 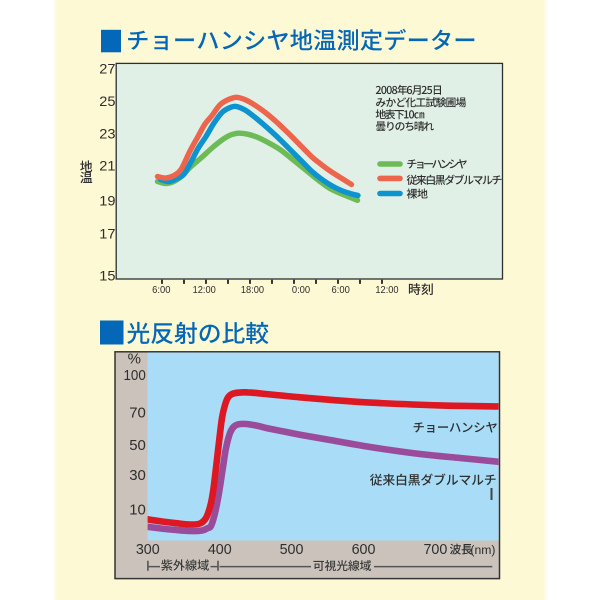 I want to click on svg-text: 18:00, so click(x=253, y=290).